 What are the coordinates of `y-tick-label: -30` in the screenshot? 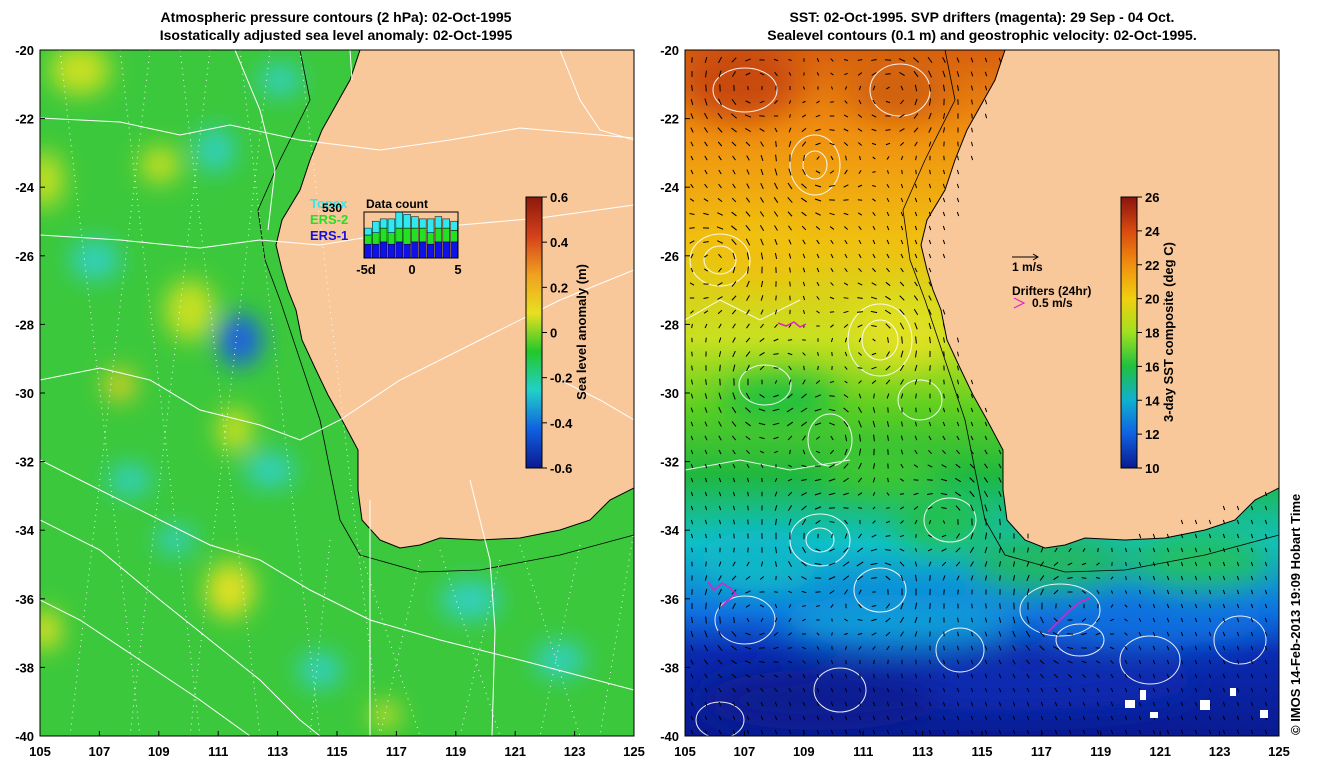 It's located at (24, 393).